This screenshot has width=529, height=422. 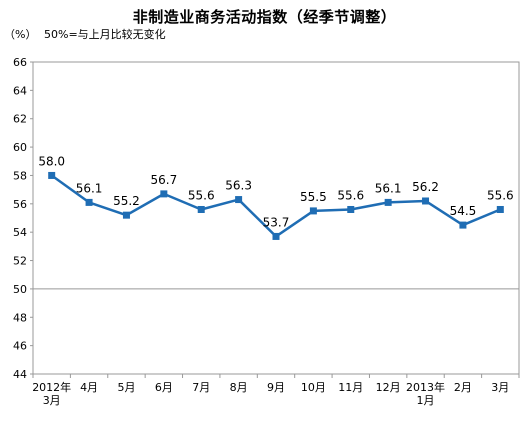 I want to click on chart-note: 50%=与上月比较无变化, so click(x=105, y=34).